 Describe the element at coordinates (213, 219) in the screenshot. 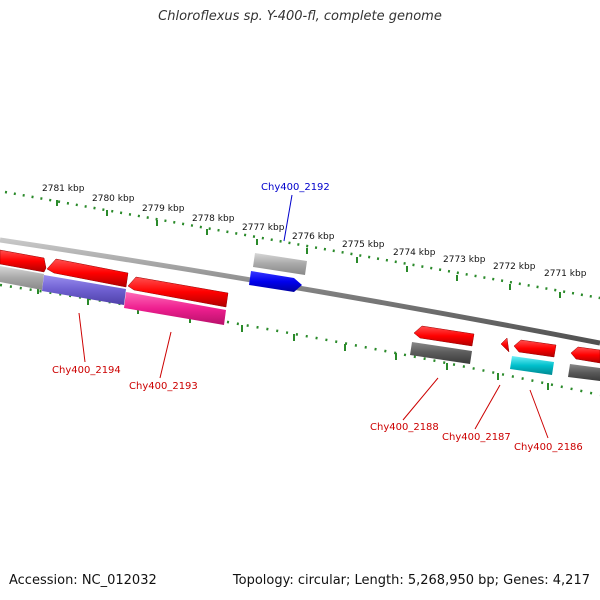

I see `kbp-label: 2778 kbp` at that location.